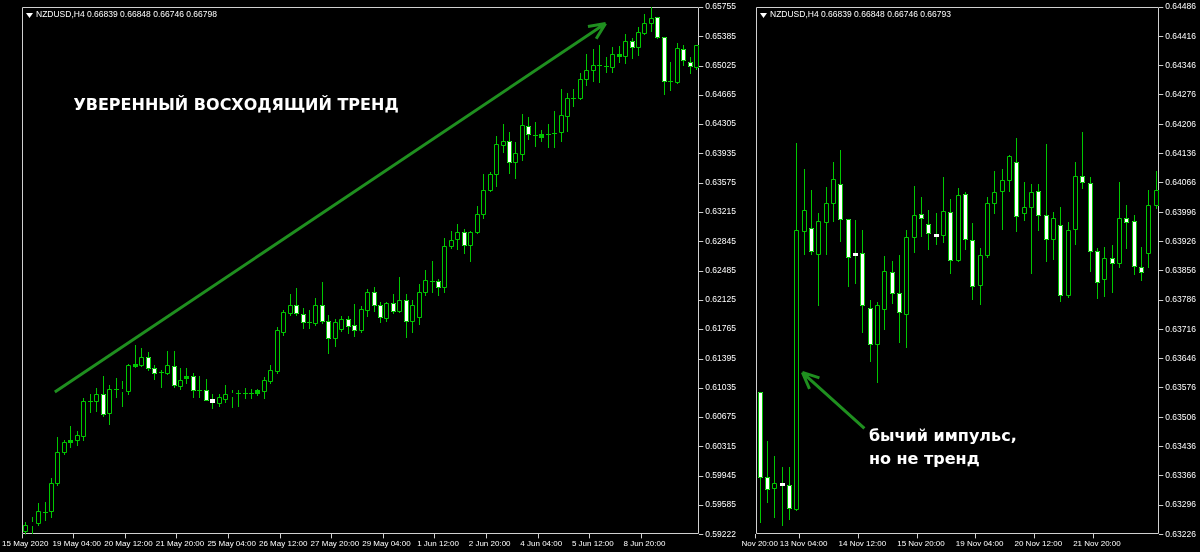 The height and width of the screenshot is (552, 1200). What do you see at coordinates (721, 475) in the screenshot?
I see `y-tick-label: 0.59945` at bounding box center [721, 475].